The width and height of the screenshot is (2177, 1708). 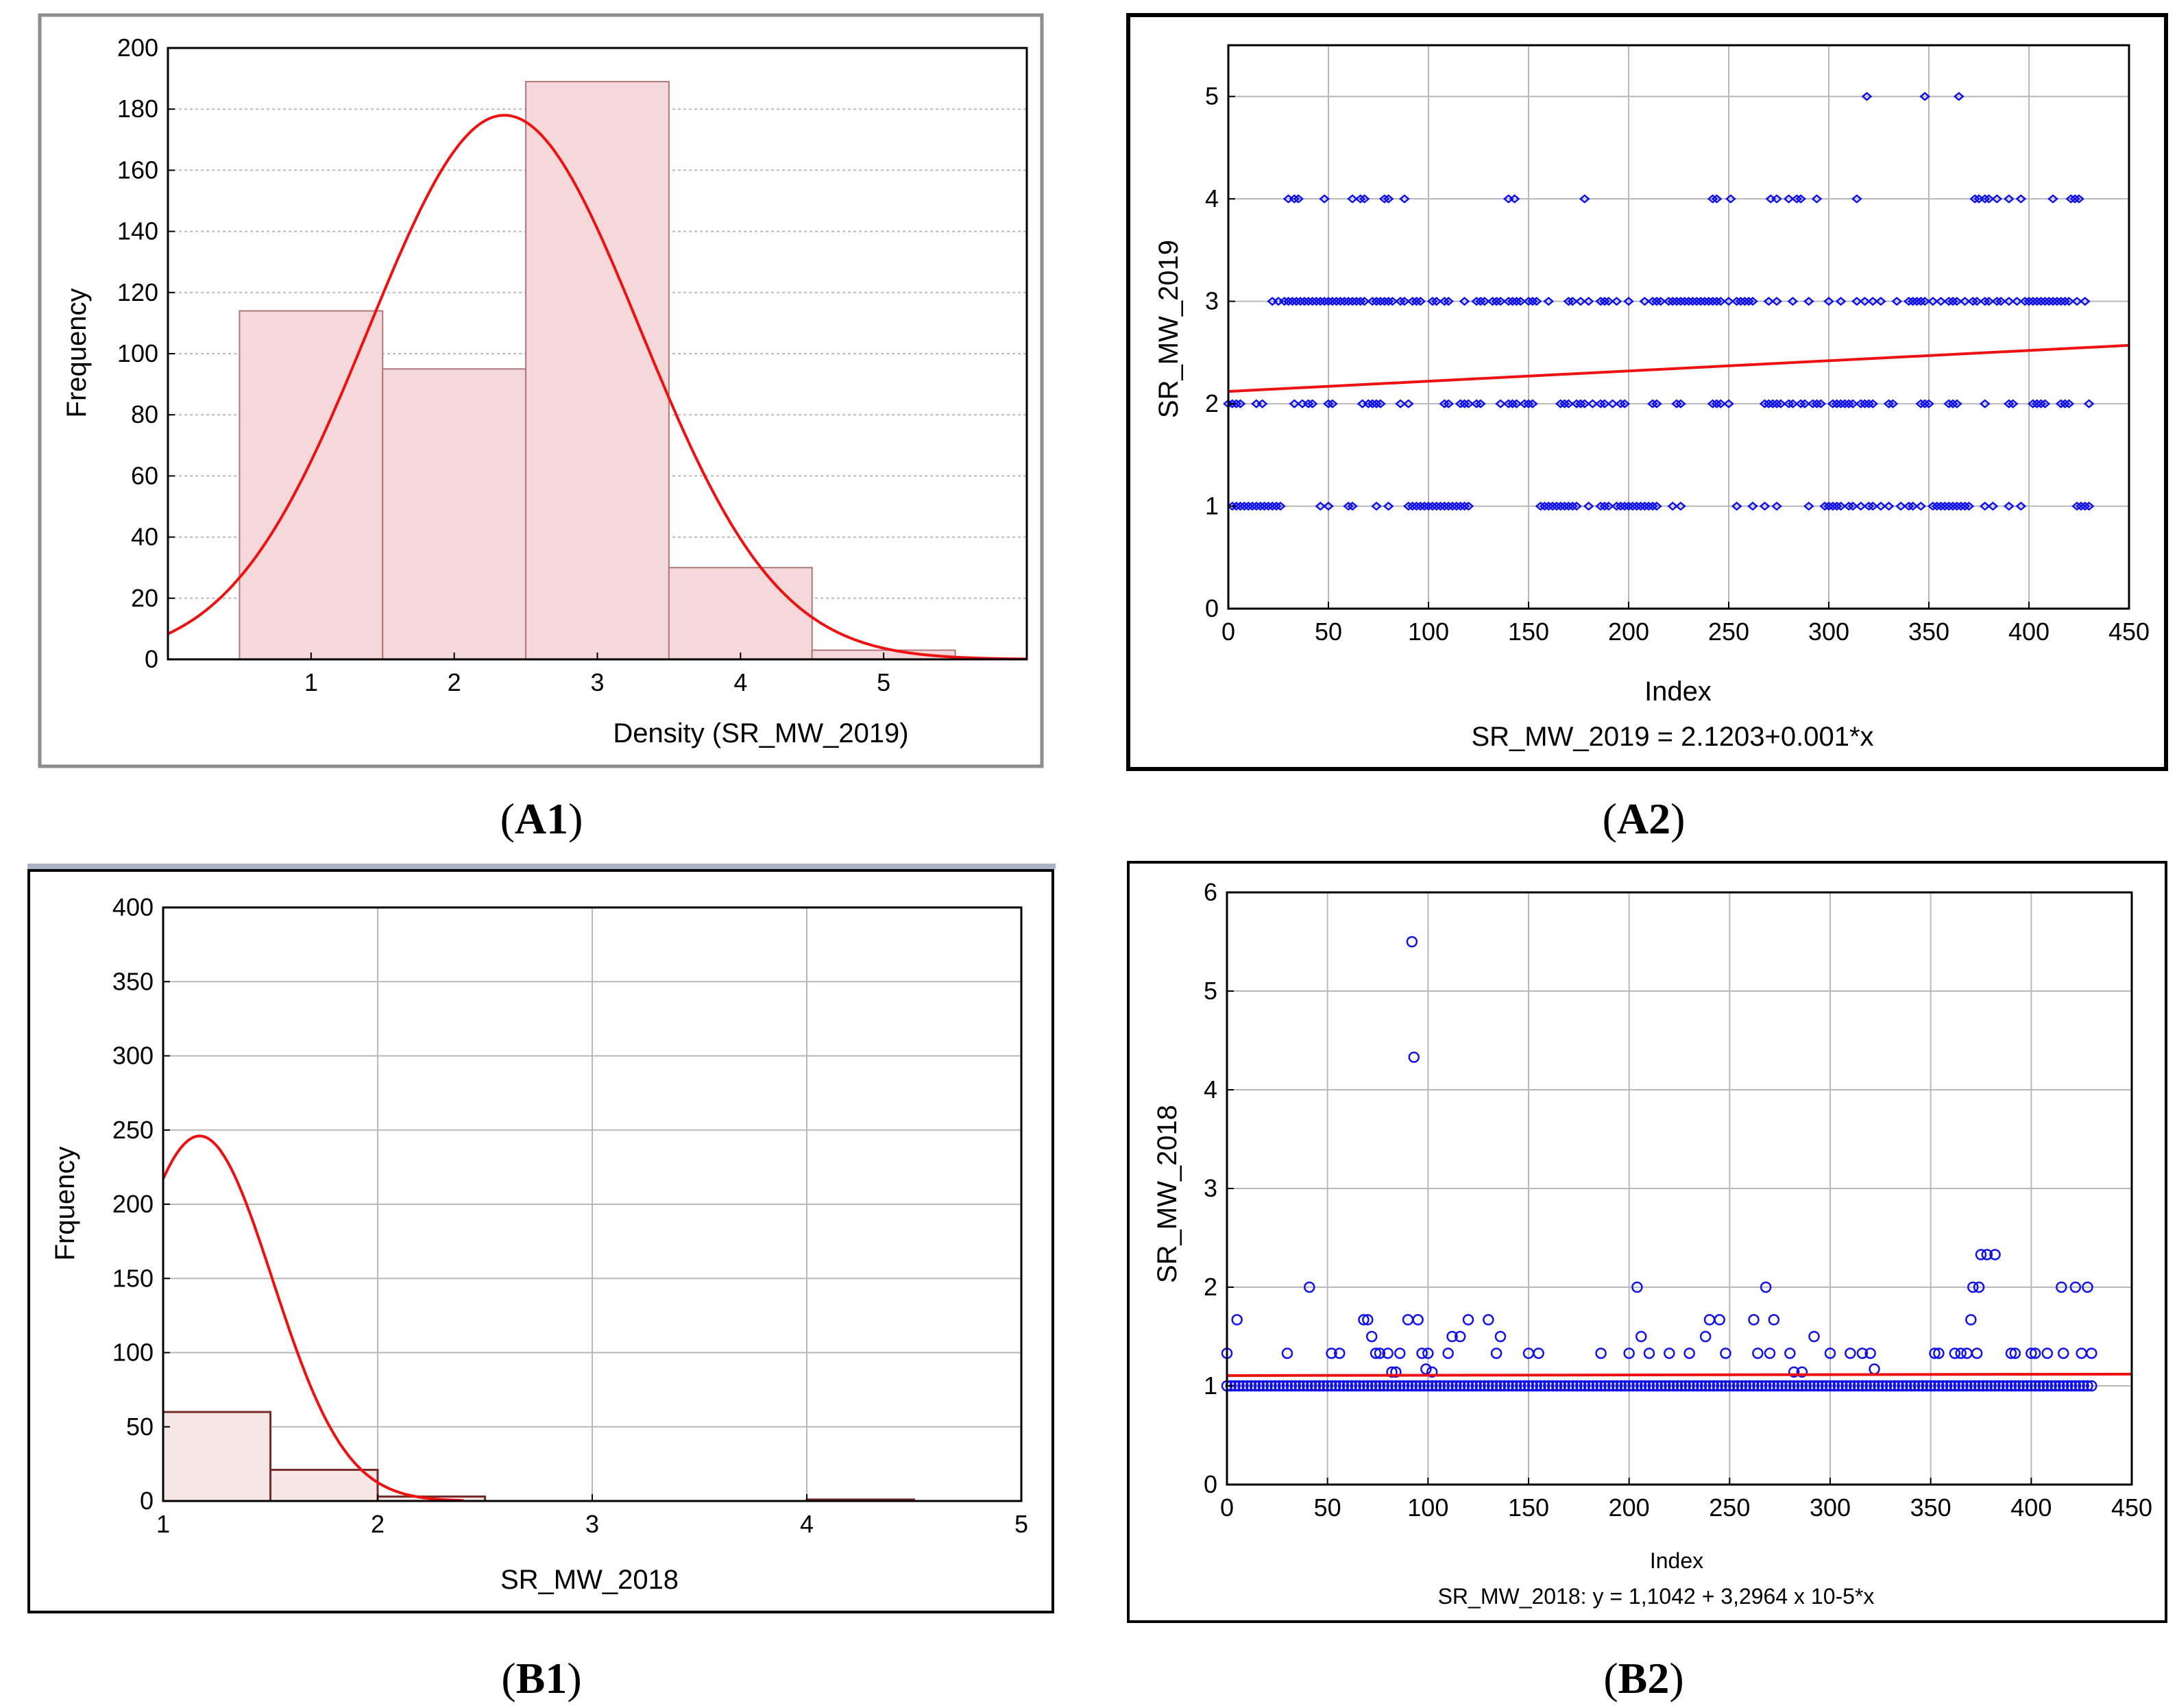 I want to click on a1-bar, so click(x=597, y=370).